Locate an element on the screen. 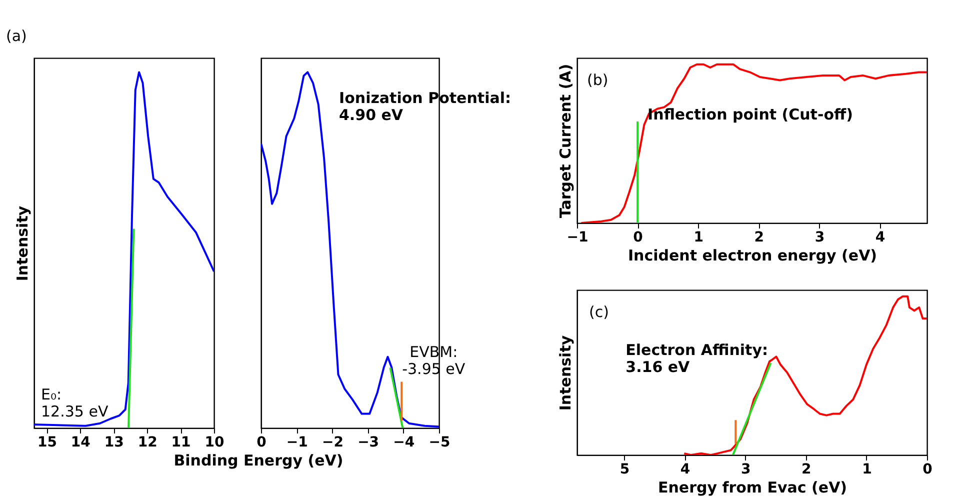  x-tick-label: −5 is located at coordinates (439, 442).